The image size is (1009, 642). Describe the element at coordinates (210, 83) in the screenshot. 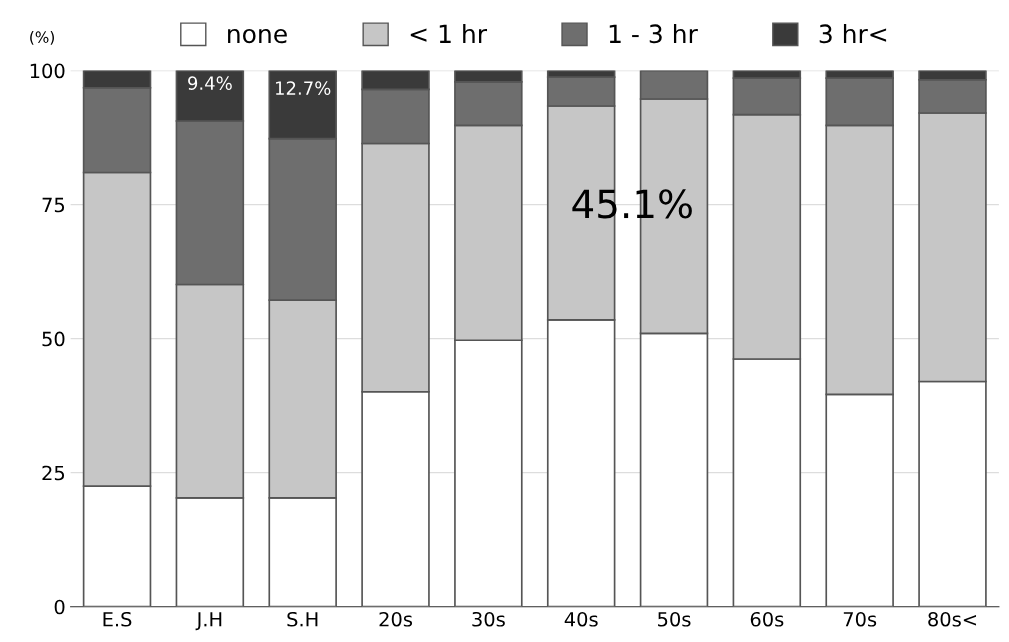

I see `data-label: 9.4%` at that location.